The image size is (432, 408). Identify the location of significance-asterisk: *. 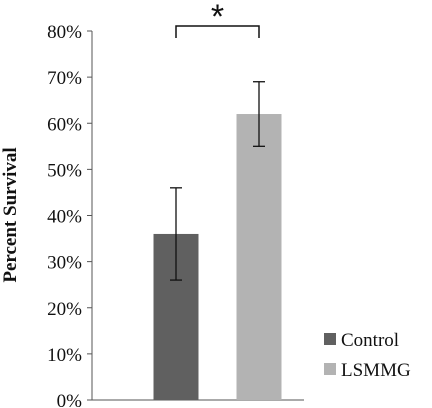
(217, 18).